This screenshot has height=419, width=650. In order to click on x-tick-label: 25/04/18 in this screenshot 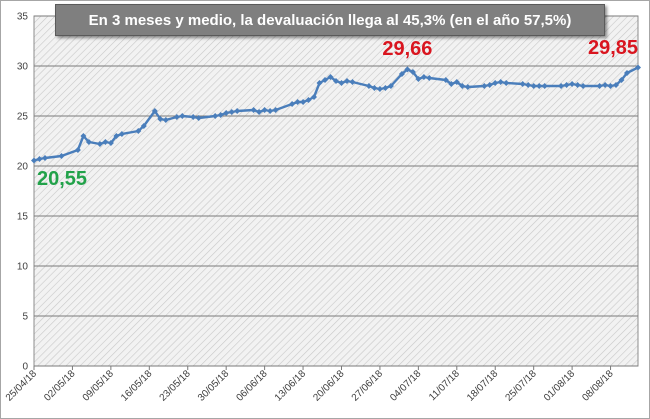, I will do `click(22, 386)`.